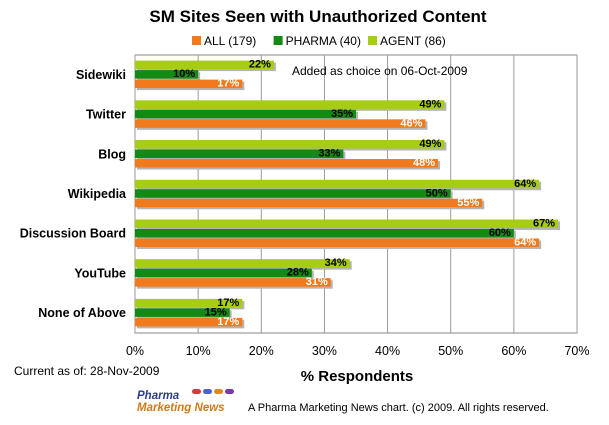  I want to click on x-axis-title: % Respondents, so click(357, 376).